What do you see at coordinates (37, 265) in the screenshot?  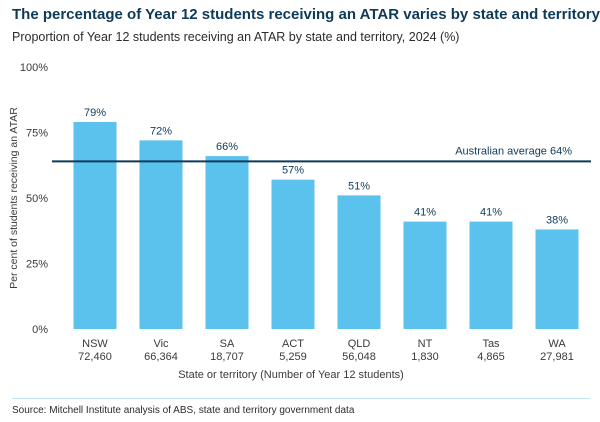 I see `y-tick-label: 25%` at bounding box center [37, 265].